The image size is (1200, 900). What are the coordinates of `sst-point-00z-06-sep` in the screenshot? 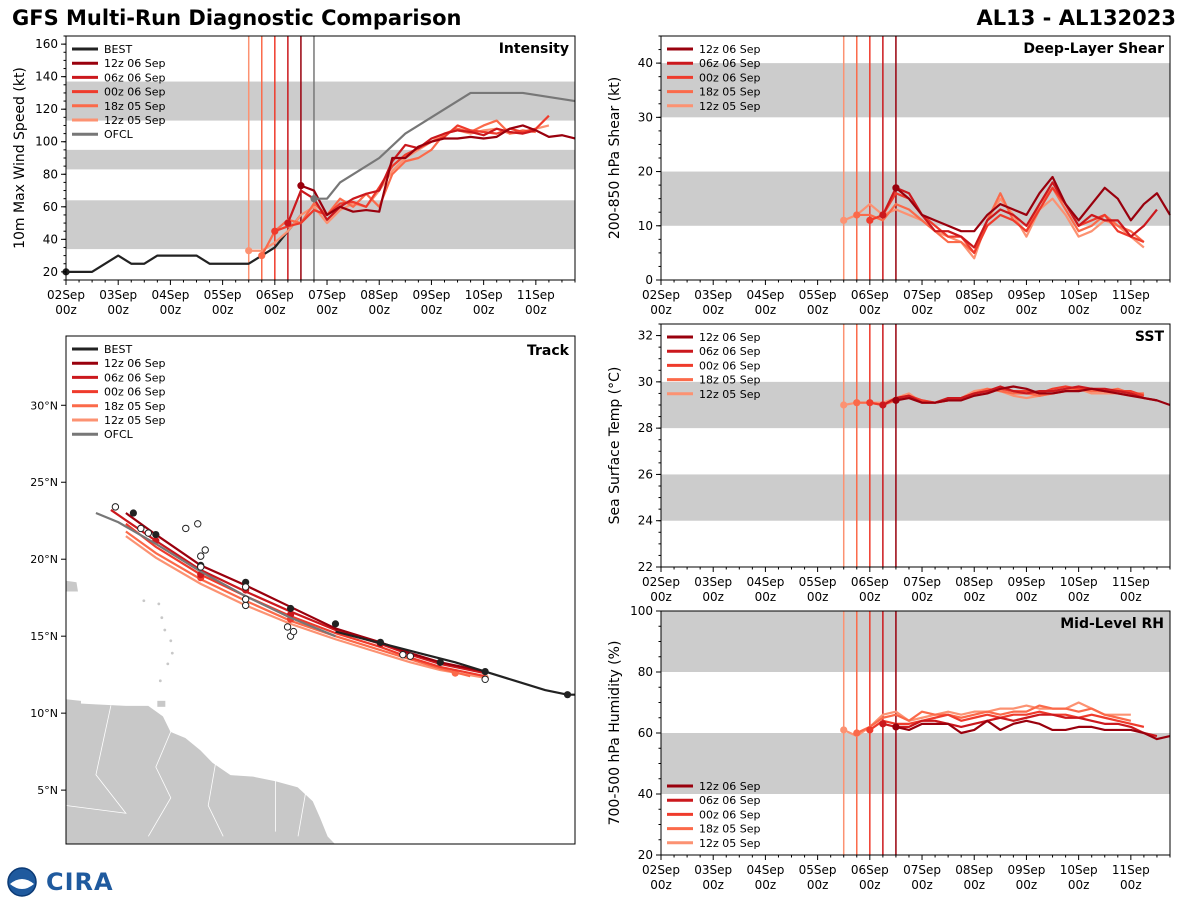 It's located at (870, 403).